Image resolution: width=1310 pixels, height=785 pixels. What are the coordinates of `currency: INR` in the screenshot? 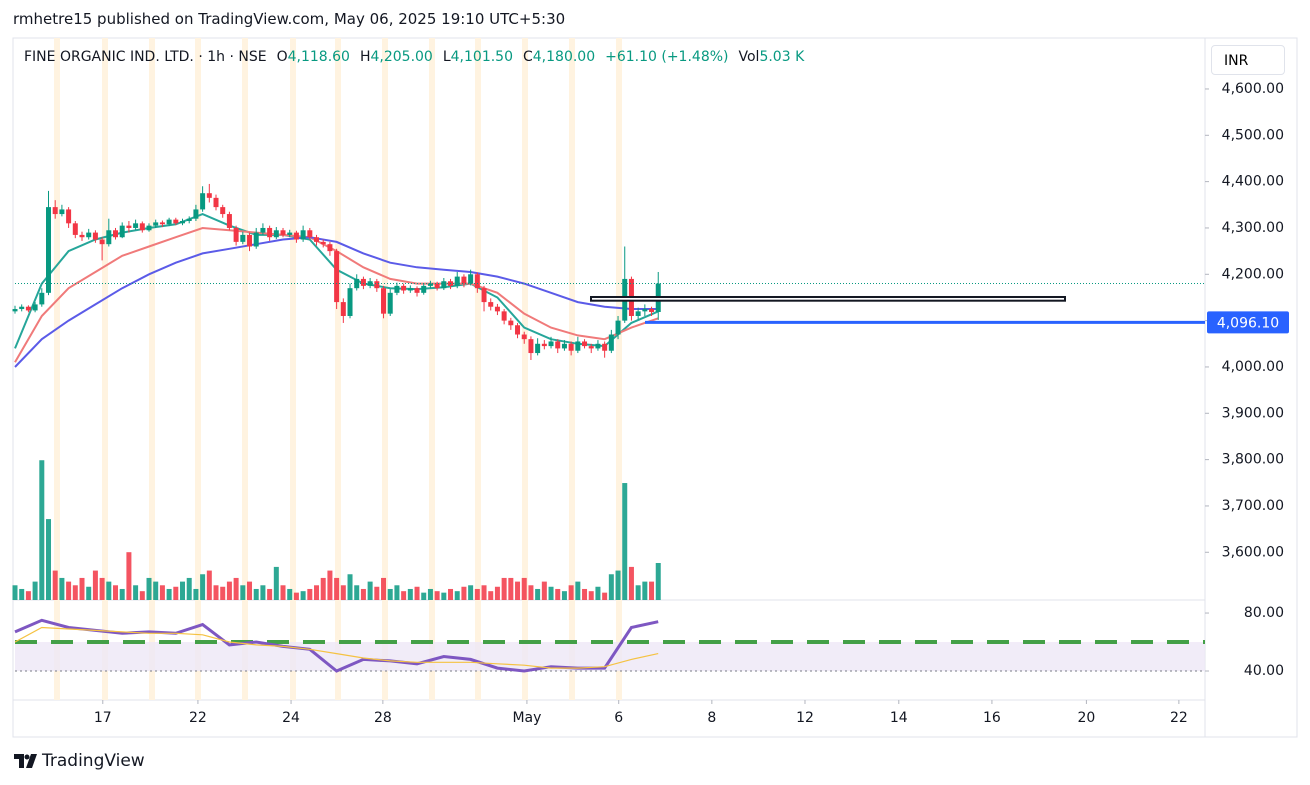 It's located at (1248, 60).